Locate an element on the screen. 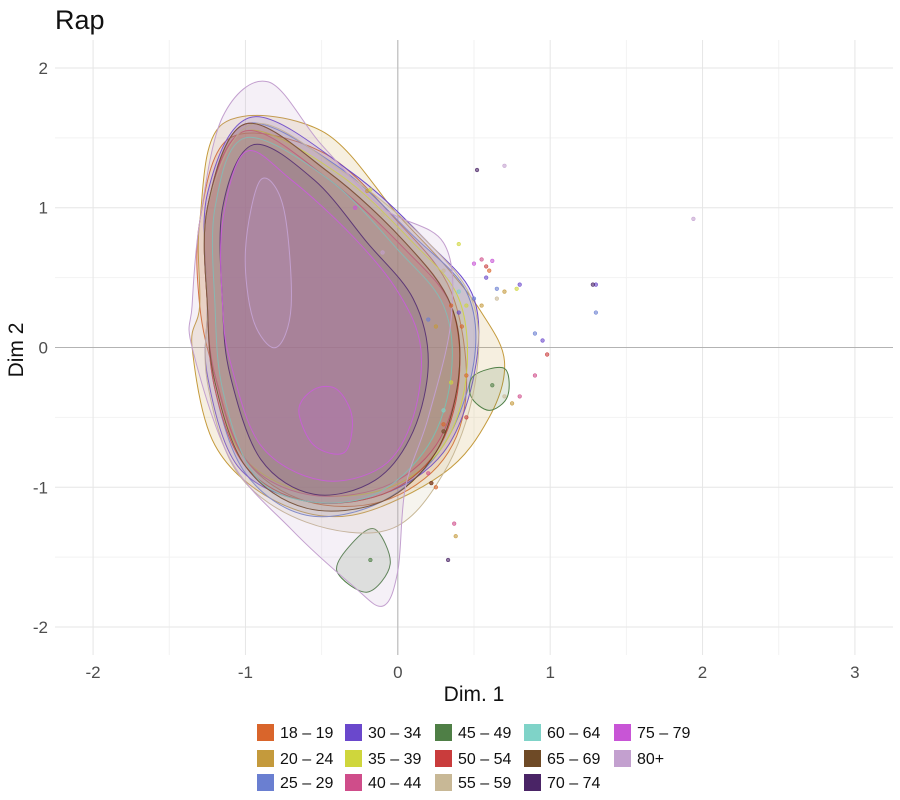  x-tick-label: 2 is located at coordinates (702, 672).